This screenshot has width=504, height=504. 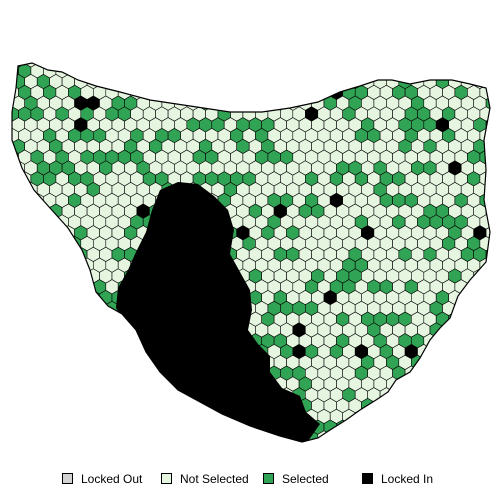 I want to click on legend-item-locked-in: Locked In, so click(x=397, y=479).